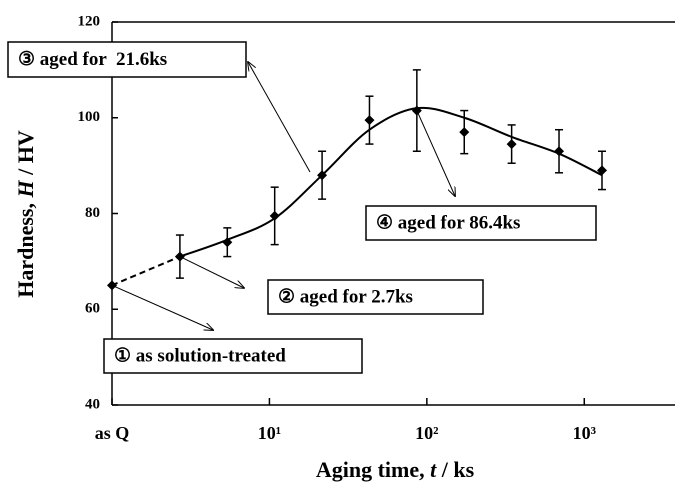 The image size is (675, 491). I want to click on y-tick-label: 80, so click(92, 213).